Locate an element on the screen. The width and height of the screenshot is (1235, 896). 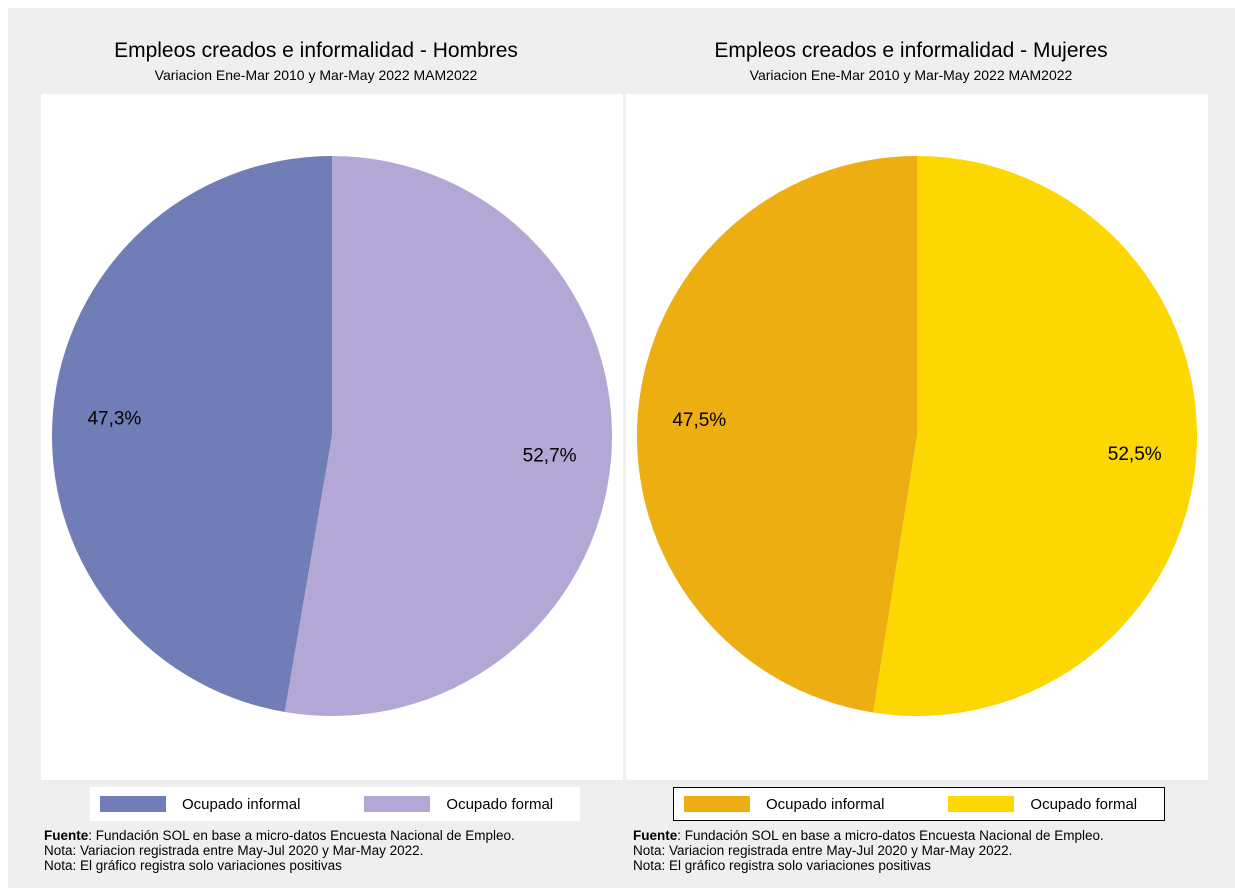
pie-data-label-formal: 52,5% is located at coordinates (1135, 454).